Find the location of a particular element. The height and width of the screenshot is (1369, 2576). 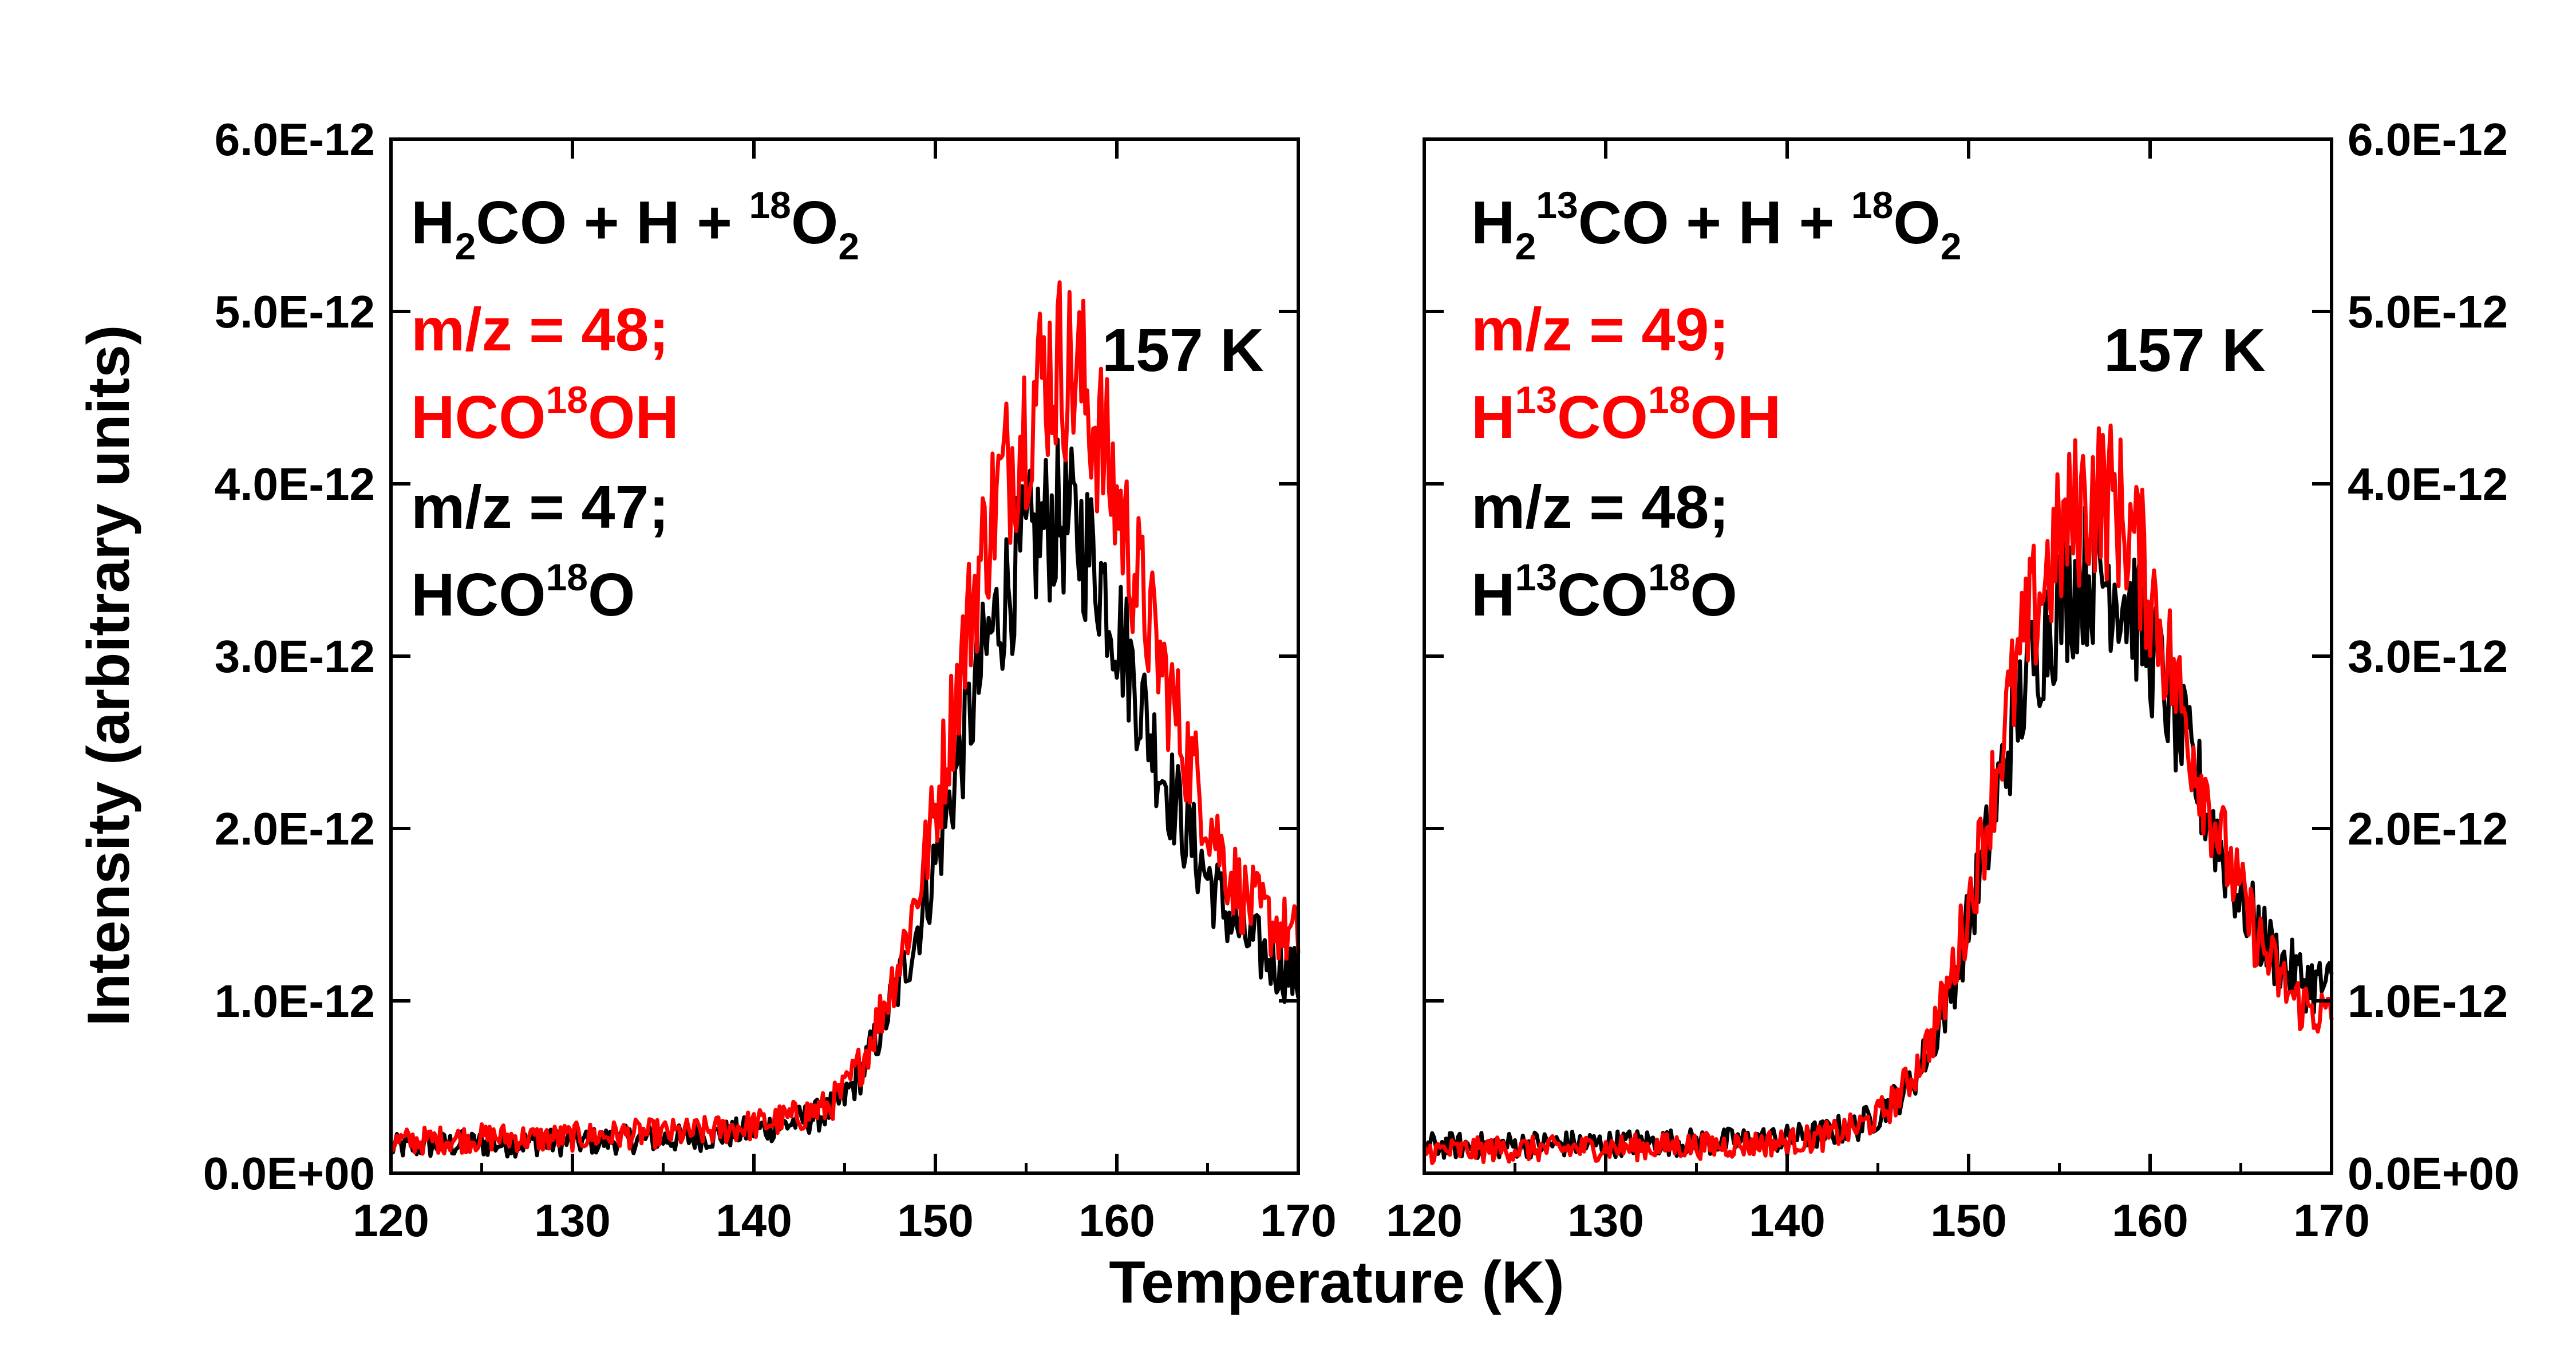

right-y-tick-label: 2.0E-12 is located at coordinates (2428, 829).